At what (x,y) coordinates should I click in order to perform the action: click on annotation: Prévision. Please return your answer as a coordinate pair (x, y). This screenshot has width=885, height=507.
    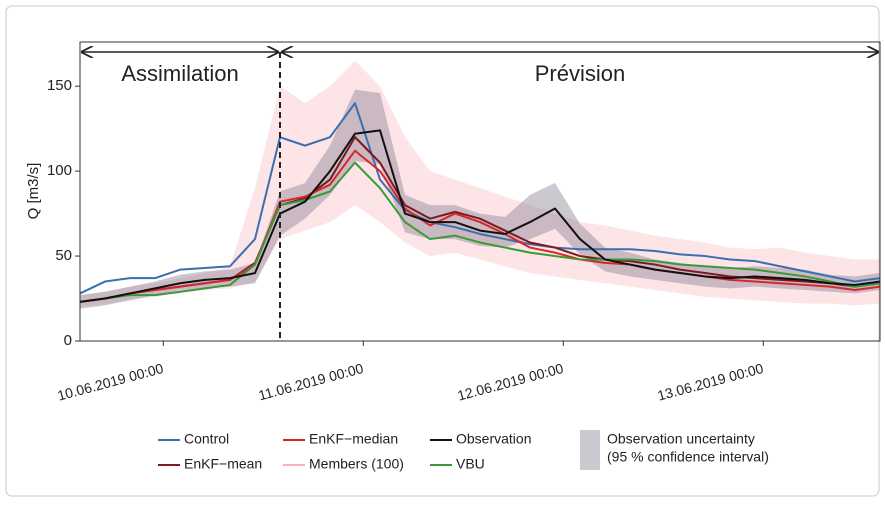
    Looking at the image, I should click on (580, 73).